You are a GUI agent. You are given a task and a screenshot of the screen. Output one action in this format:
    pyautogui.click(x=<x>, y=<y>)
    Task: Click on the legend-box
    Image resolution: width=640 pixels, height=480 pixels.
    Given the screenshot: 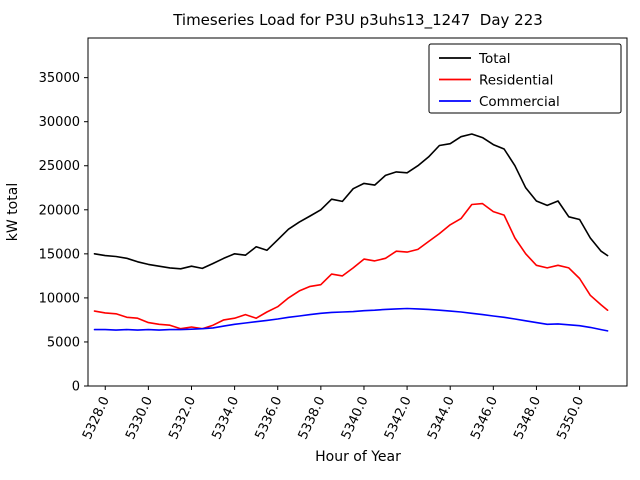 What is the action you would take?
    pyautogui.click(x=525, y=78)
    